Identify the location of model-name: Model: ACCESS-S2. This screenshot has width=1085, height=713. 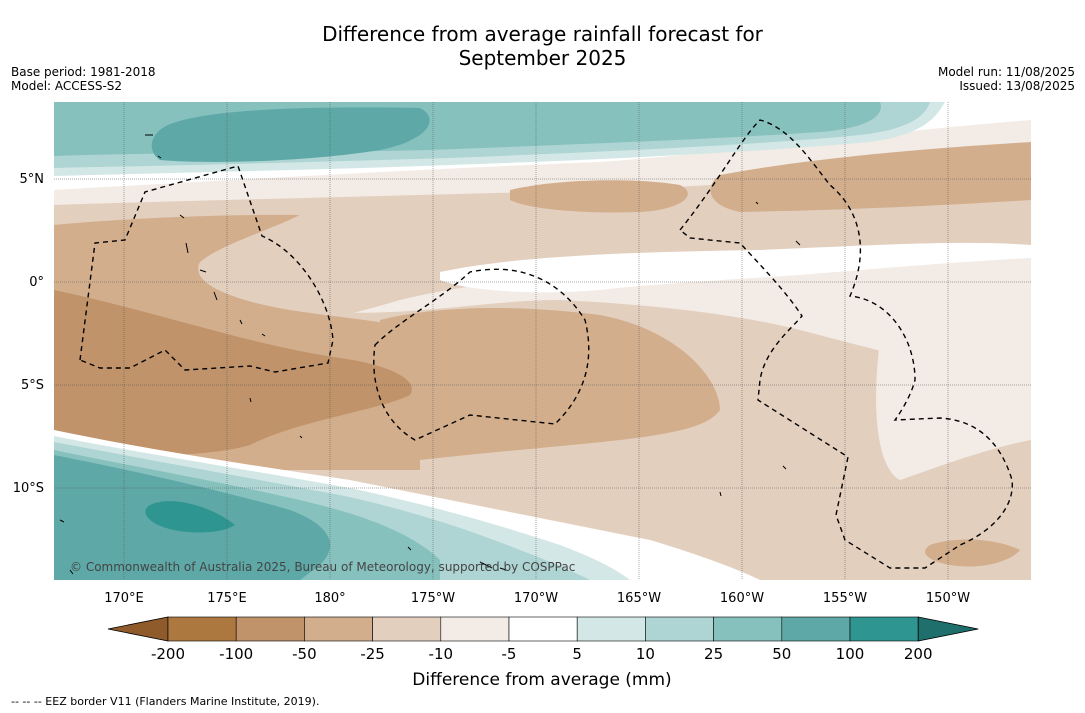
(67, 86).